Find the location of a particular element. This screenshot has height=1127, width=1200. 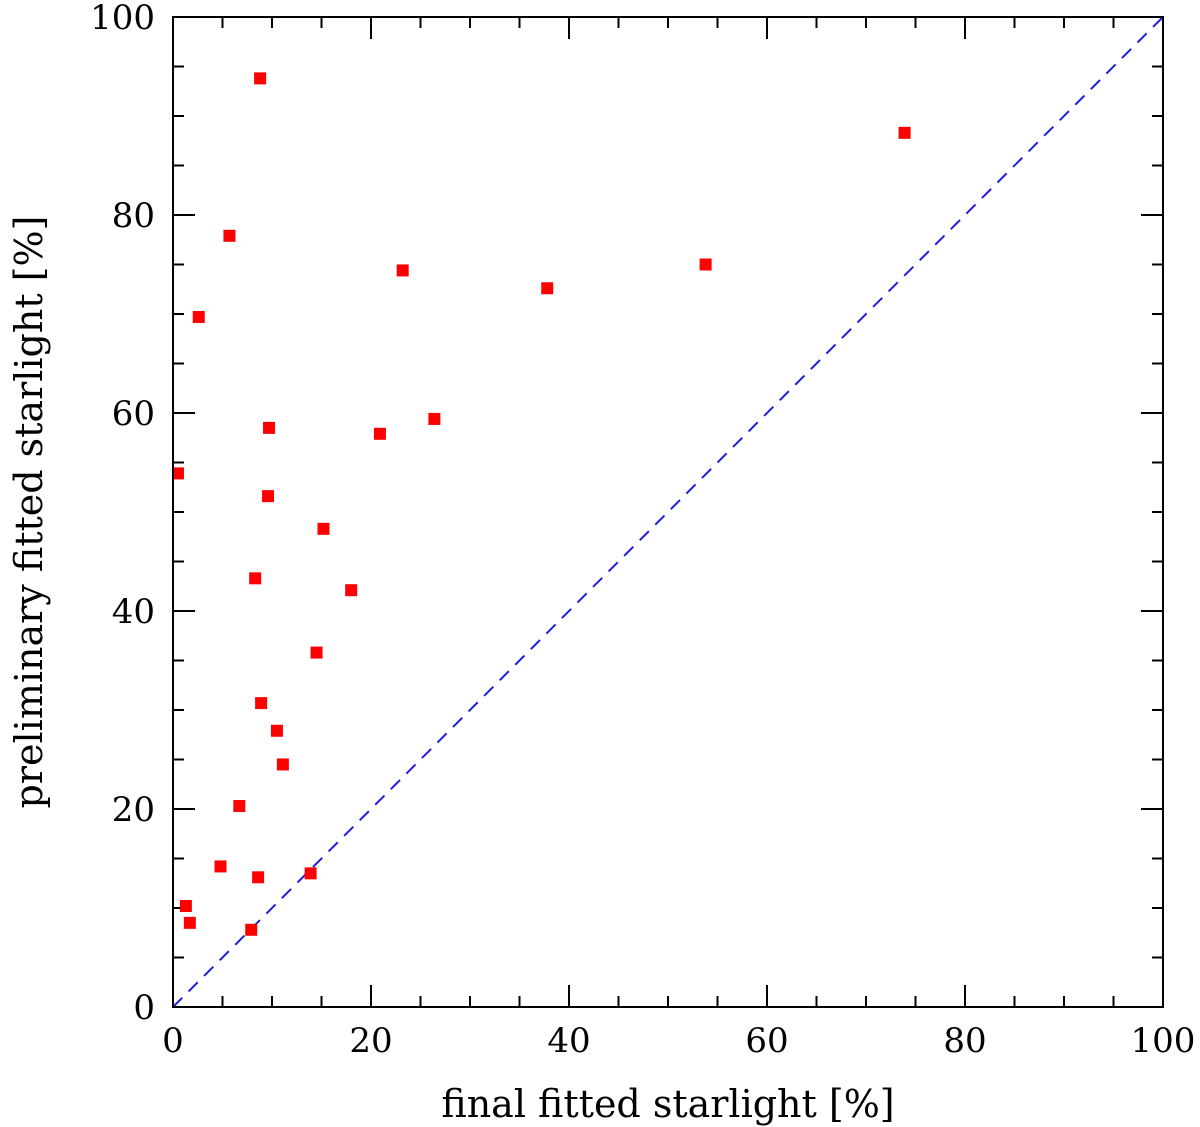

y-tick-label: 40 is located at coordinates (133, 612).